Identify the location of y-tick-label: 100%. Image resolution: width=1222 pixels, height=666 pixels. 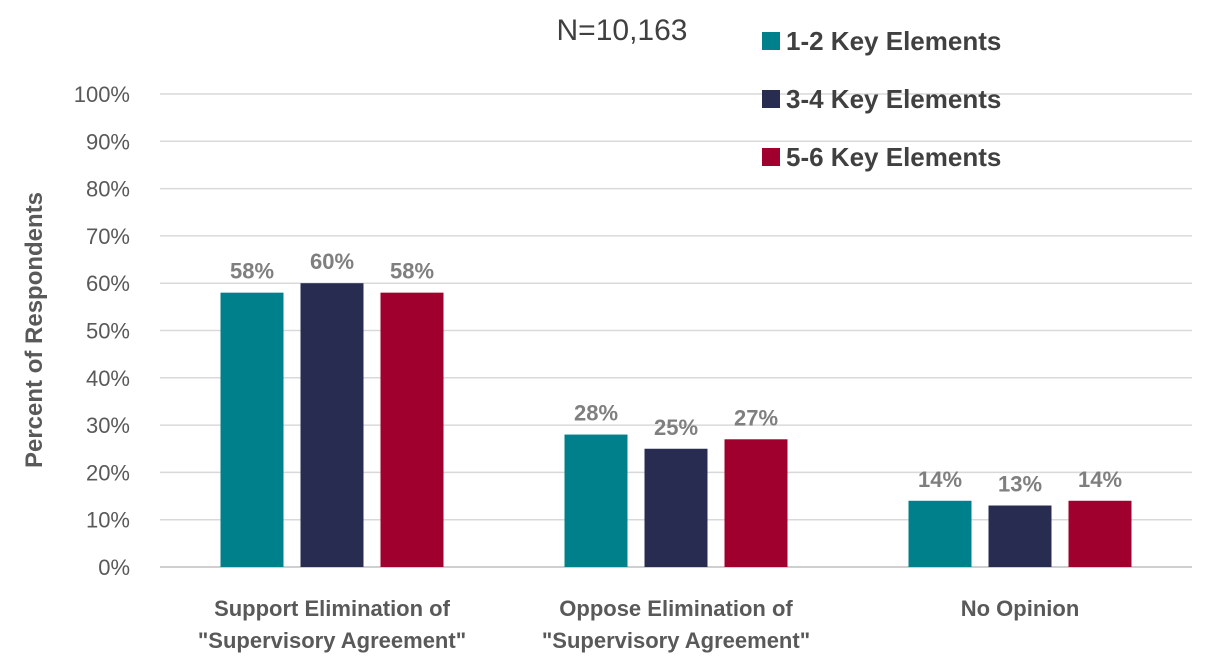
(102, 94).